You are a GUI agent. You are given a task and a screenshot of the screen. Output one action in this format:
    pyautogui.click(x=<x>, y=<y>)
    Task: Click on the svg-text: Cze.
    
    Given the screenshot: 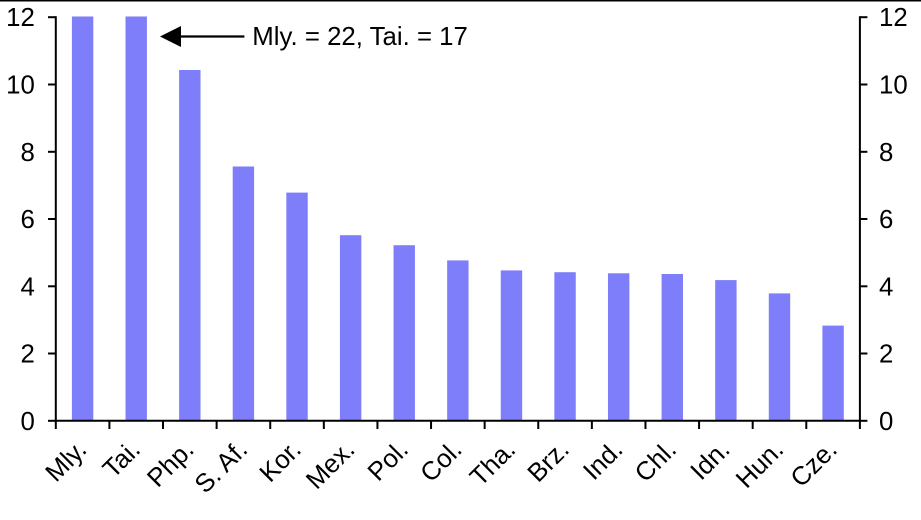 What is the action you would take?
    pyautogui.click(x=814, y=463)
    